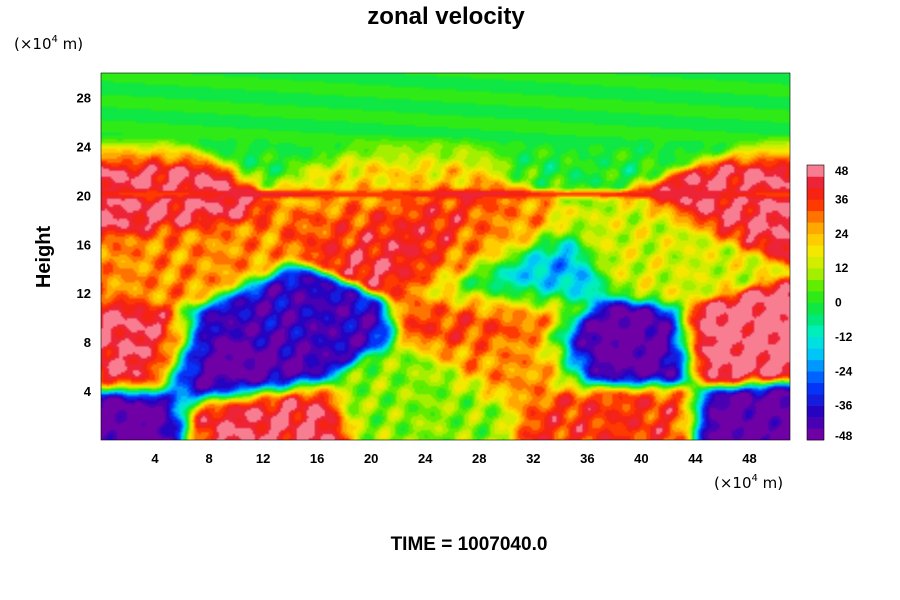 The height and width of the screenshot is (600, 900). What do you see at coordinates (453, 458) in the screenshot?
I see `x-tick-labels: 4 8 12 16 20 24 28 32 36 40 44 48` at bounding box center [453, 458].